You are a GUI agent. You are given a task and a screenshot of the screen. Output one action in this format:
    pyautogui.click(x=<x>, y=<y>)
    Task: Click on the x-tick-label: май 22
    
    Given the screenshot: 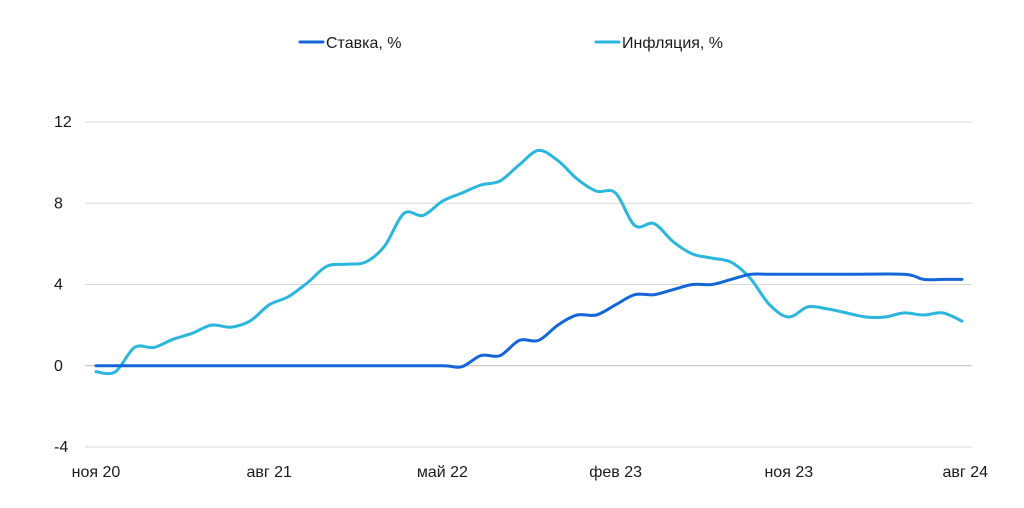 What is the action you would take?
    pyautogui.click(x=442, y=472)
    